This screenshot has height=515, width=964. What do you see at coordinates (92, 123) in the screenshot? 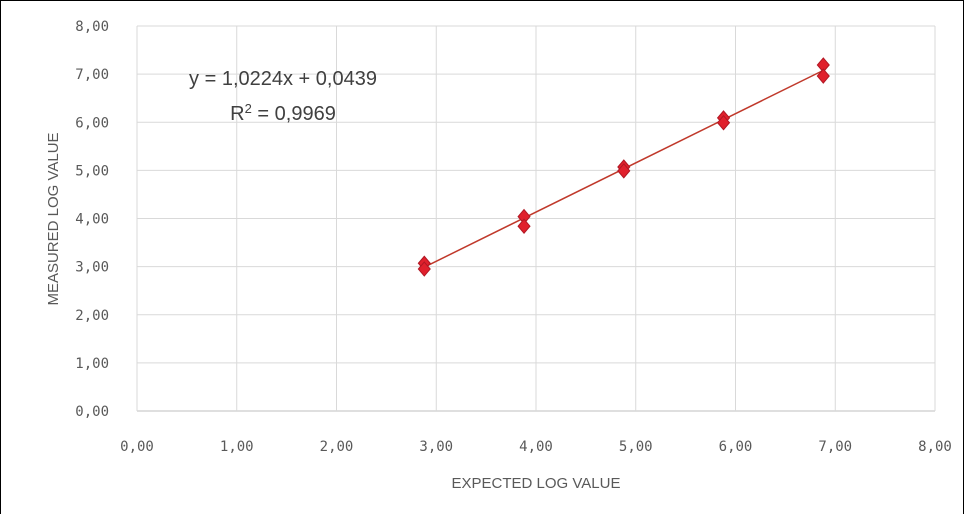
I see `y-tick-label: 6,00` at bounding box center [92, 123].